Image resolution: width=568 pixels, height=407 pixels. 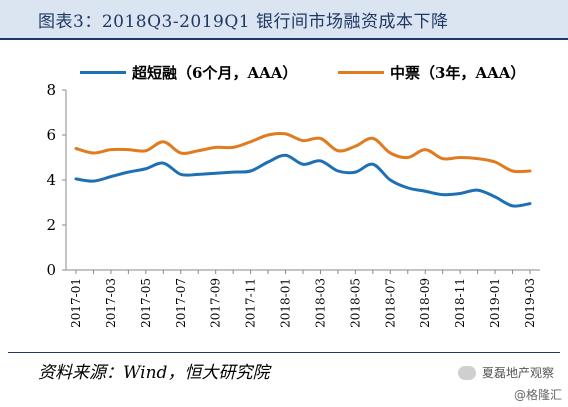 I want to click on y-tick-label: 2, so click(x=51, y=225).